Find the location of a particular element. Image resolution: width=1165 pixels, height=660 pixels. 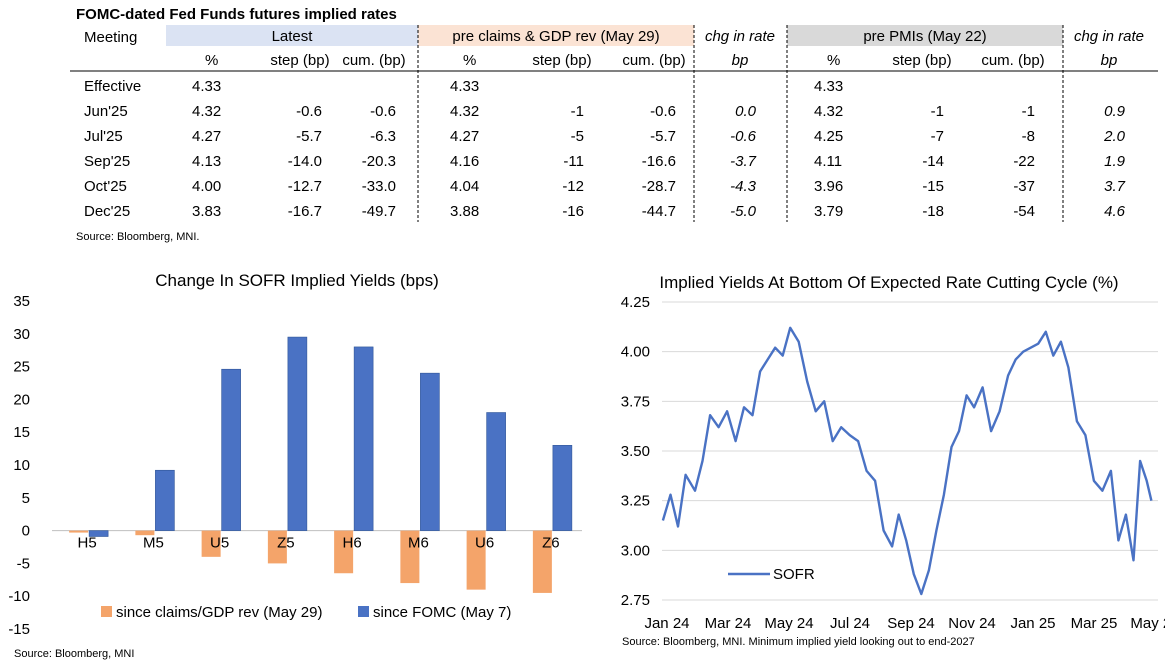

bar-y-tick-label: 15 is located at coordinates (21, 432).